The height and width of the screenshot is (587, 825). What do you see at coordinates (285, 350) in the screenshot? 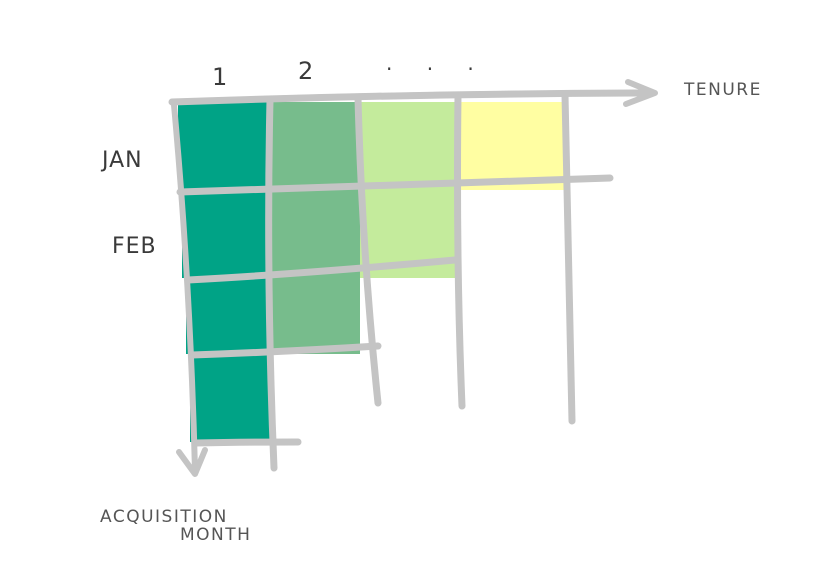
I see `grid-horizontal-line-mar-apr` at bounding box center [285, 350].